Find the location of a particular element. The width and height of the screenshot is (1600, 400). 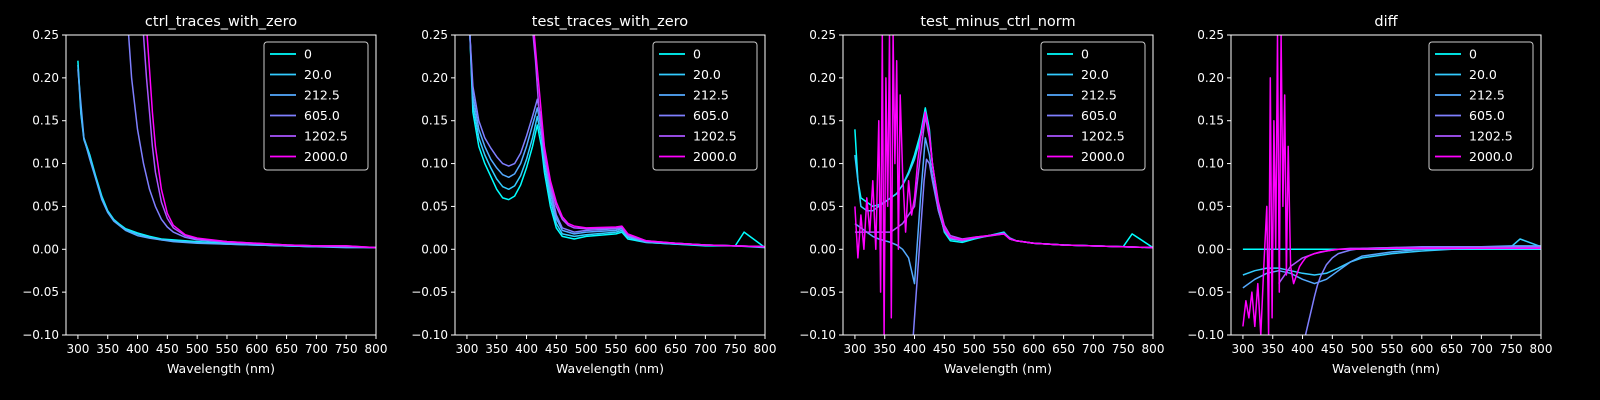

chart-title: ctrl_traces_with_zero is located at coordinates (221, 22).